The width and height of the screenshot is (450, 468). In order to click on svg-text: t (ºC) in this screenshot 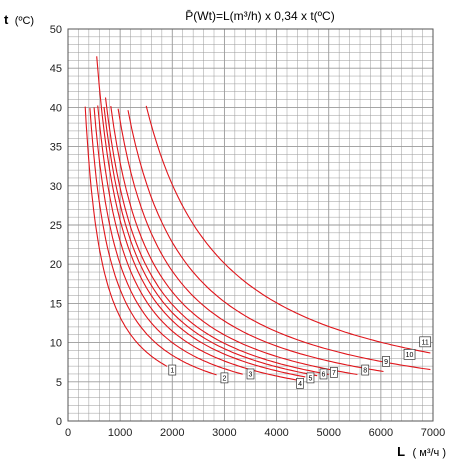, I will do `click(19, 19)`.